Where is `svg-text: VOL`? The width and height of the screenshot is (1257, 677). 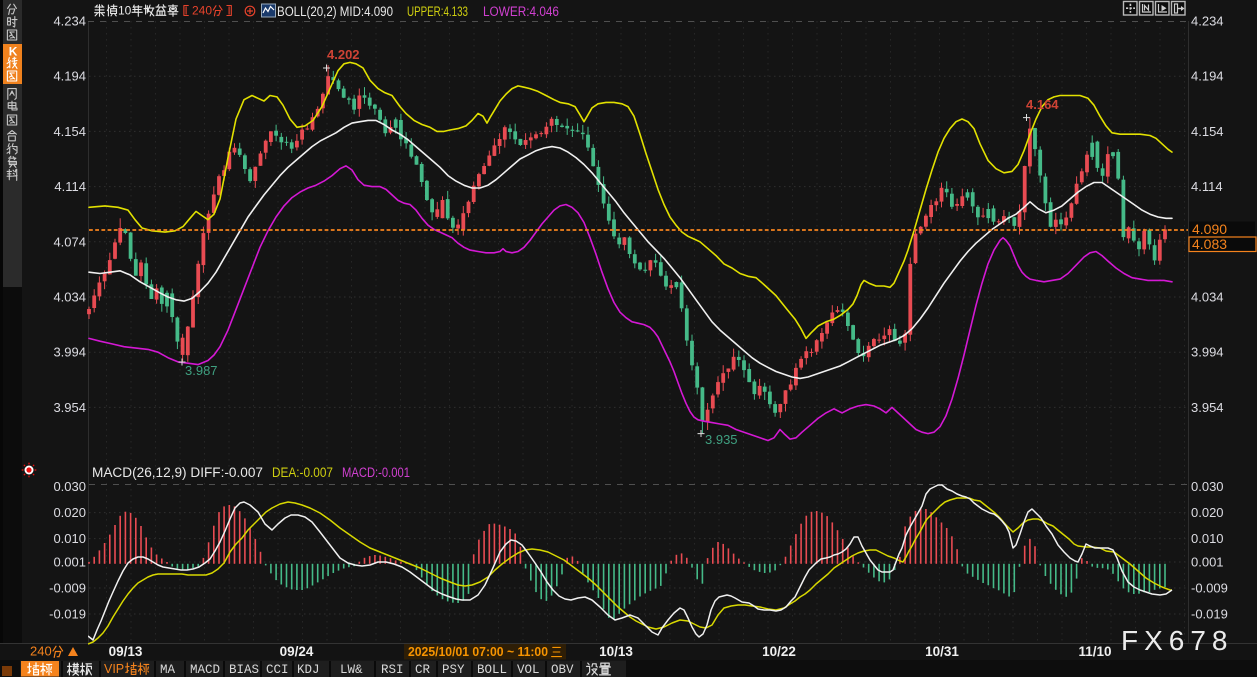
svg-text: VOL is located at coordinates (528, 670).